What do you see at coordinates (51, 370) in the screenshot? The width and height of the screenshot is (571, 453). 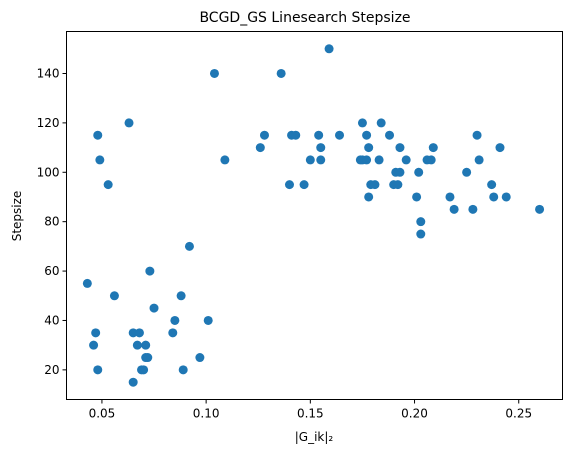 I see `y-tick-label: 20` at bounding box center [51, 370].